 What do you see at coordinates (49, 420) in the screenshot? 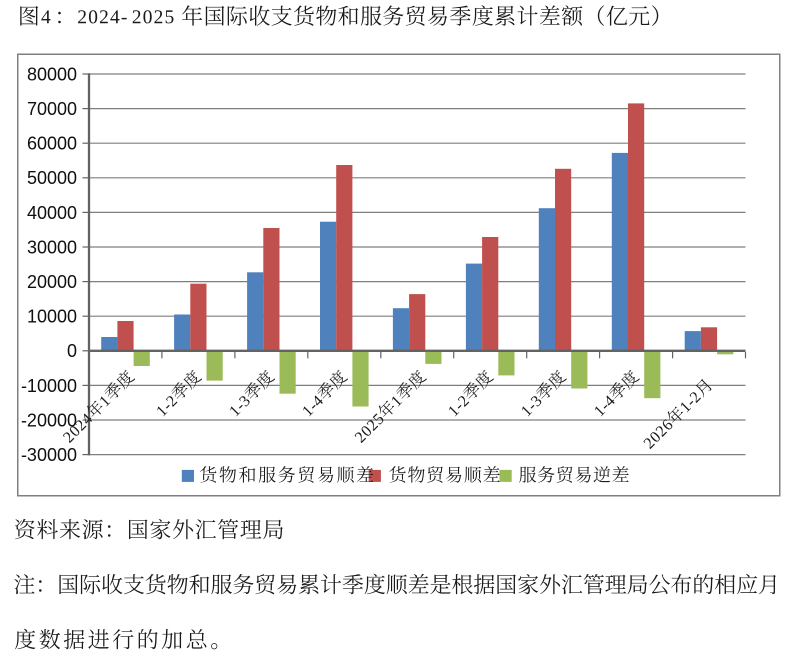
I see `svg-text: -20000` at bounding box center [49, 420].